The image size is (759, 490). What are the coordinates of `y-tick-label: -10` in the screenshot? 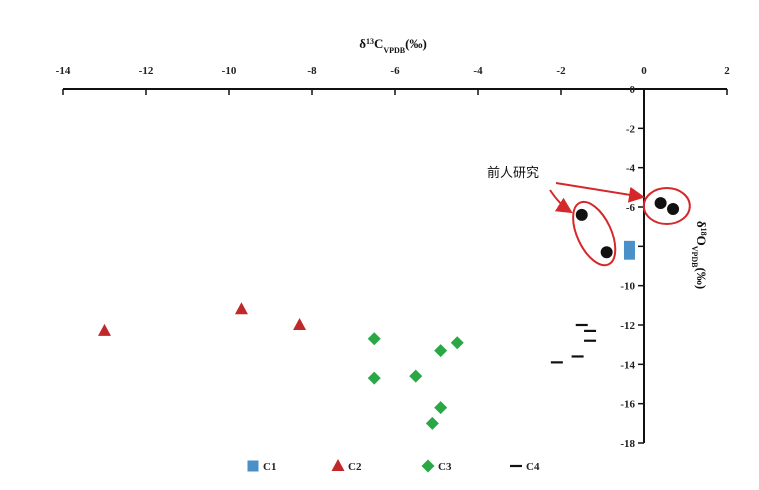 It's located at (627, 287).